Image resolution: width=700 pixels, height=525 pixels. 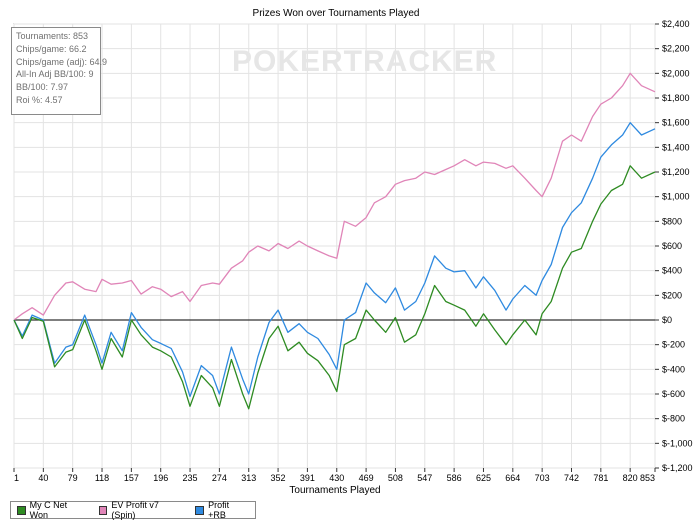 What do you see at coordinates (672, 221) in the screenshot?
I see `y-tick-label: $800` at bounding box center [672, 221].